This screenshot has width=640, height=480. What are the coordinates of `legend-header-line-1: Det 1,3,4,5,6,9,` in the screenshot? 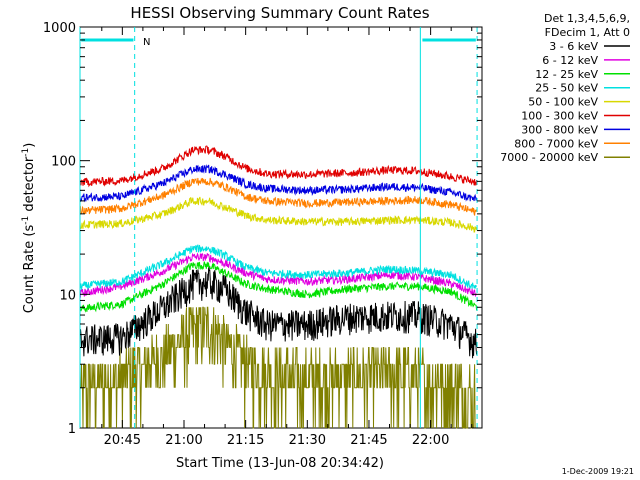 It's located at (587, 18).